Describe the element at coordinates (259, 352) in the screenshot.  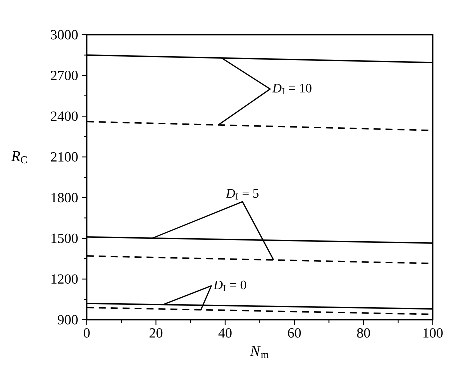
I see `x-axis-title: N$_{m}$` at that location.